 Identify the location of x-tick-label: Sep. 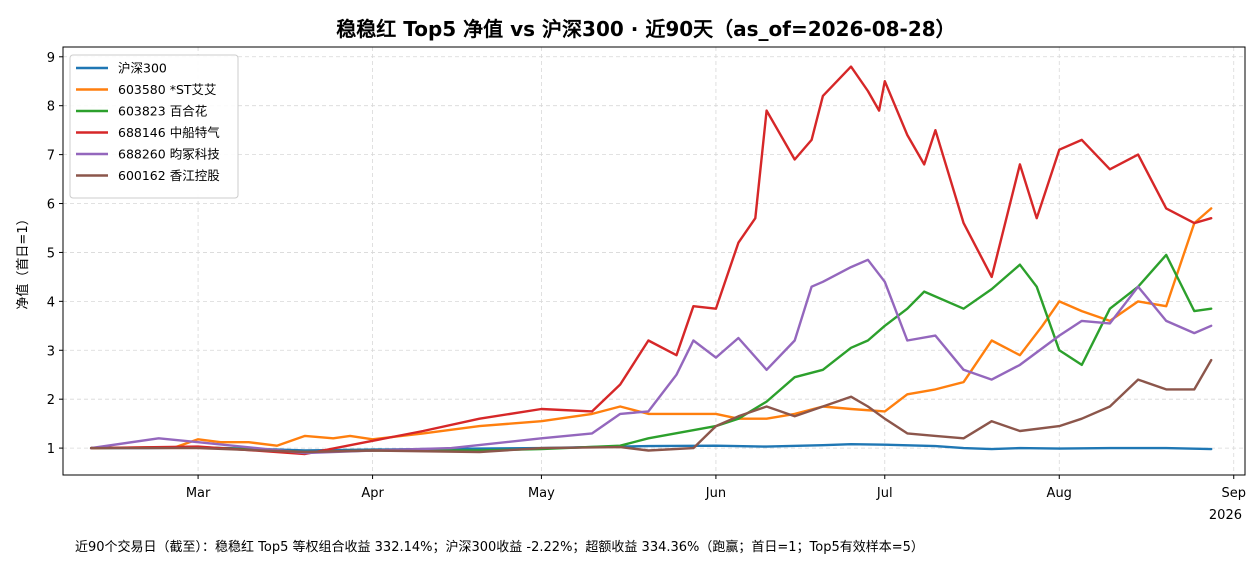
(1233, 493).